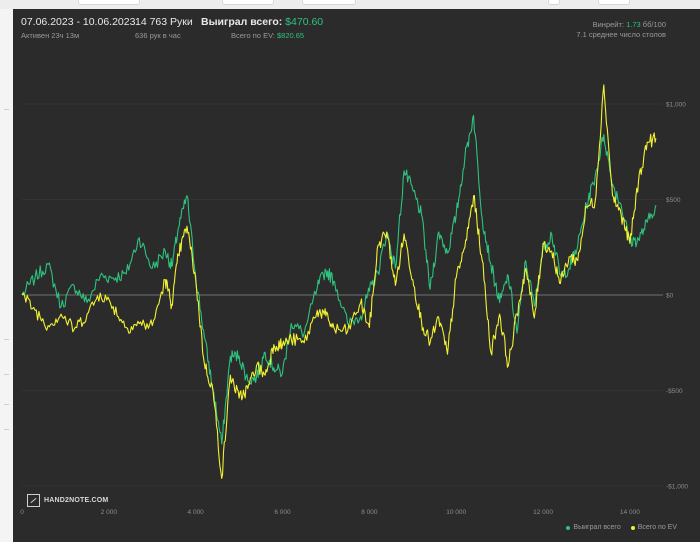 The height and width of the screenshot is (542, 700). What do you see at coordinates (282, 512) in the screenshot?
I see `x-tick-label: 6 000` at bounding box center [282, 512].